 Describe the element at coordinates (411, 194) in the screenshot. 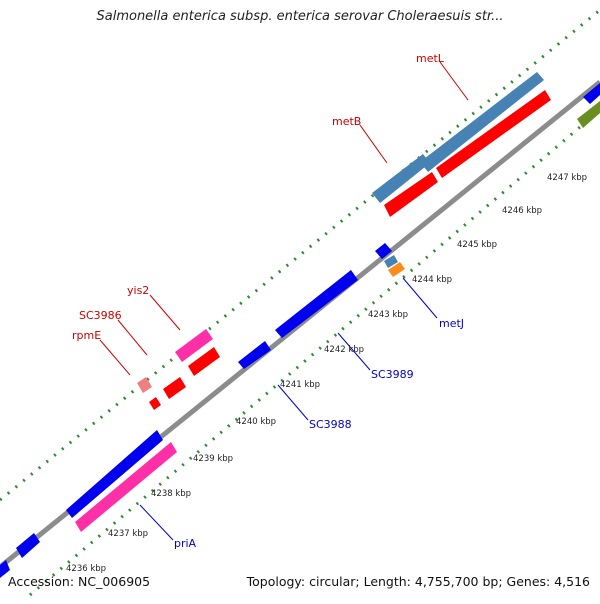

I see `gene-red-short` at that location.